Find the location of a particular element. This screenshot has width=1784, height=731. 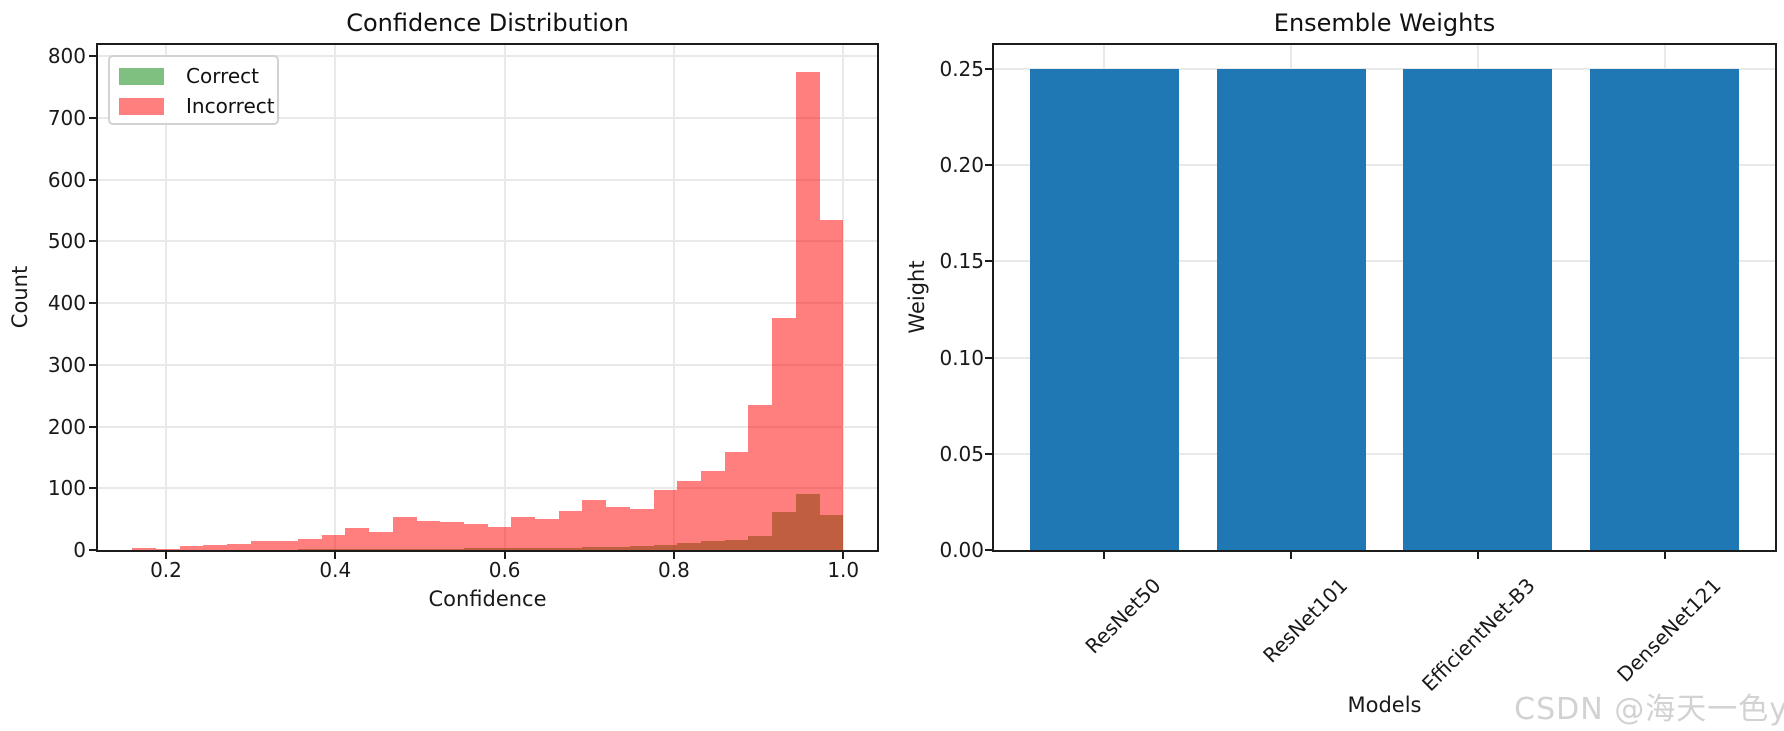

x-tick-label: 0.2 is located at coordinates (166, 570).